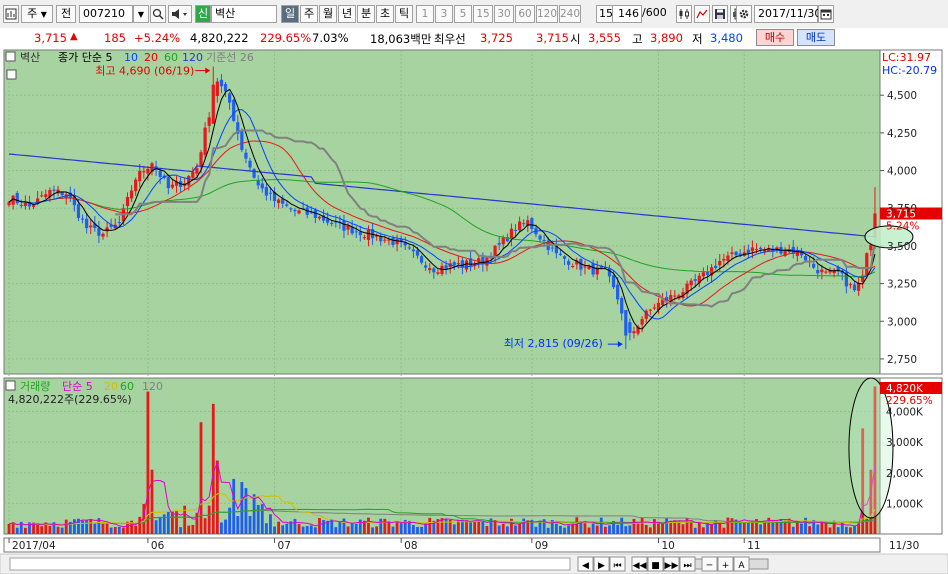  I want to click on search-icon, so click(158, 14).